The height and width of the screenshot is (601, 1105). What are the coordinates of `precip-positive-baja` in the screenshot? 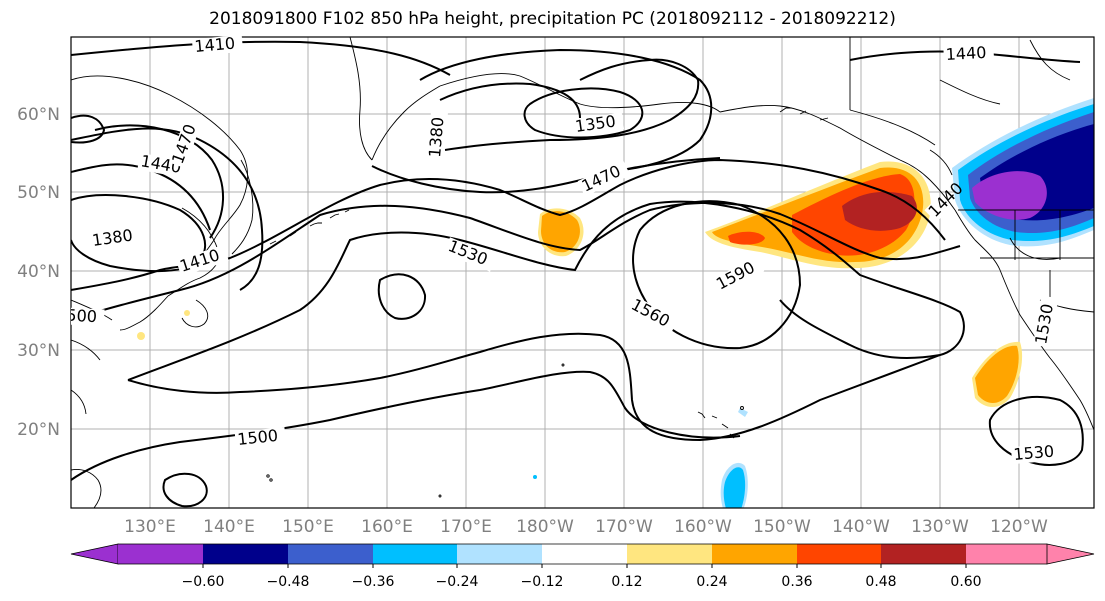 It's located at (997, 374).